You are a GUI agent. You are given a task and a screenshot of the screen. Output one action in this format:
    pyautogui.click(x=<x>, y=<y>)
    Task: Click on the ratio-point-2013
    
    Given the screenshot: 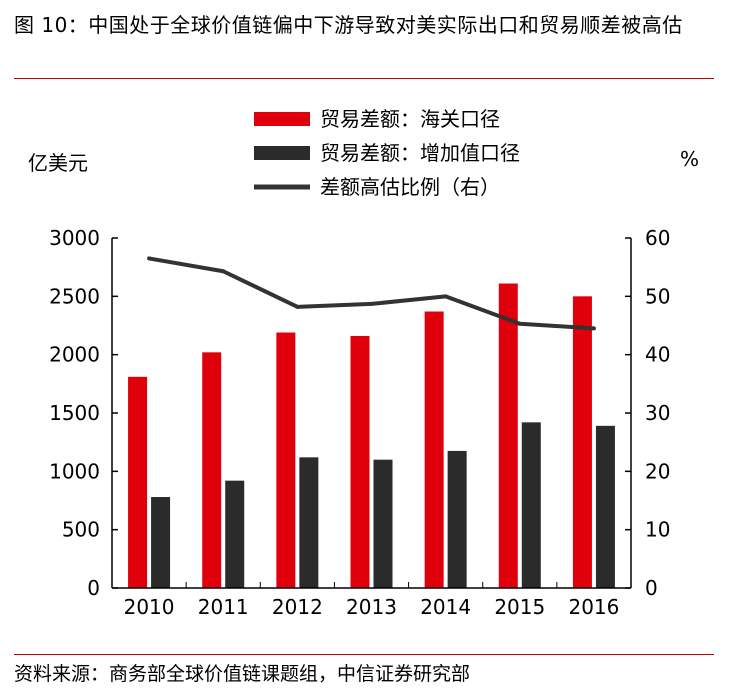 What is the action you would take?
    pyautogui.click(x=371, y=303)
    